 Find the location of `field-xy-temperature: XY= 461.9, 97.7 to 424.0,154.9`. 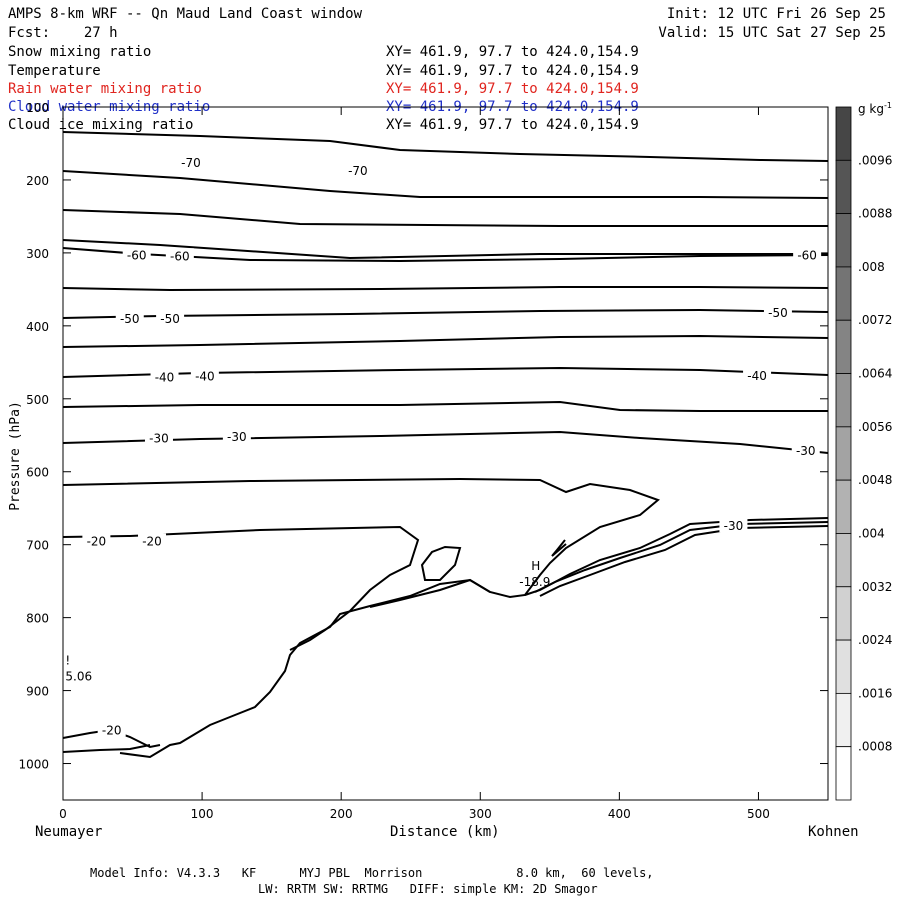

field-xy-temperature: XY= 461.9, 97.7 to 424.0,154.9 is located at coordinates (512, 71).